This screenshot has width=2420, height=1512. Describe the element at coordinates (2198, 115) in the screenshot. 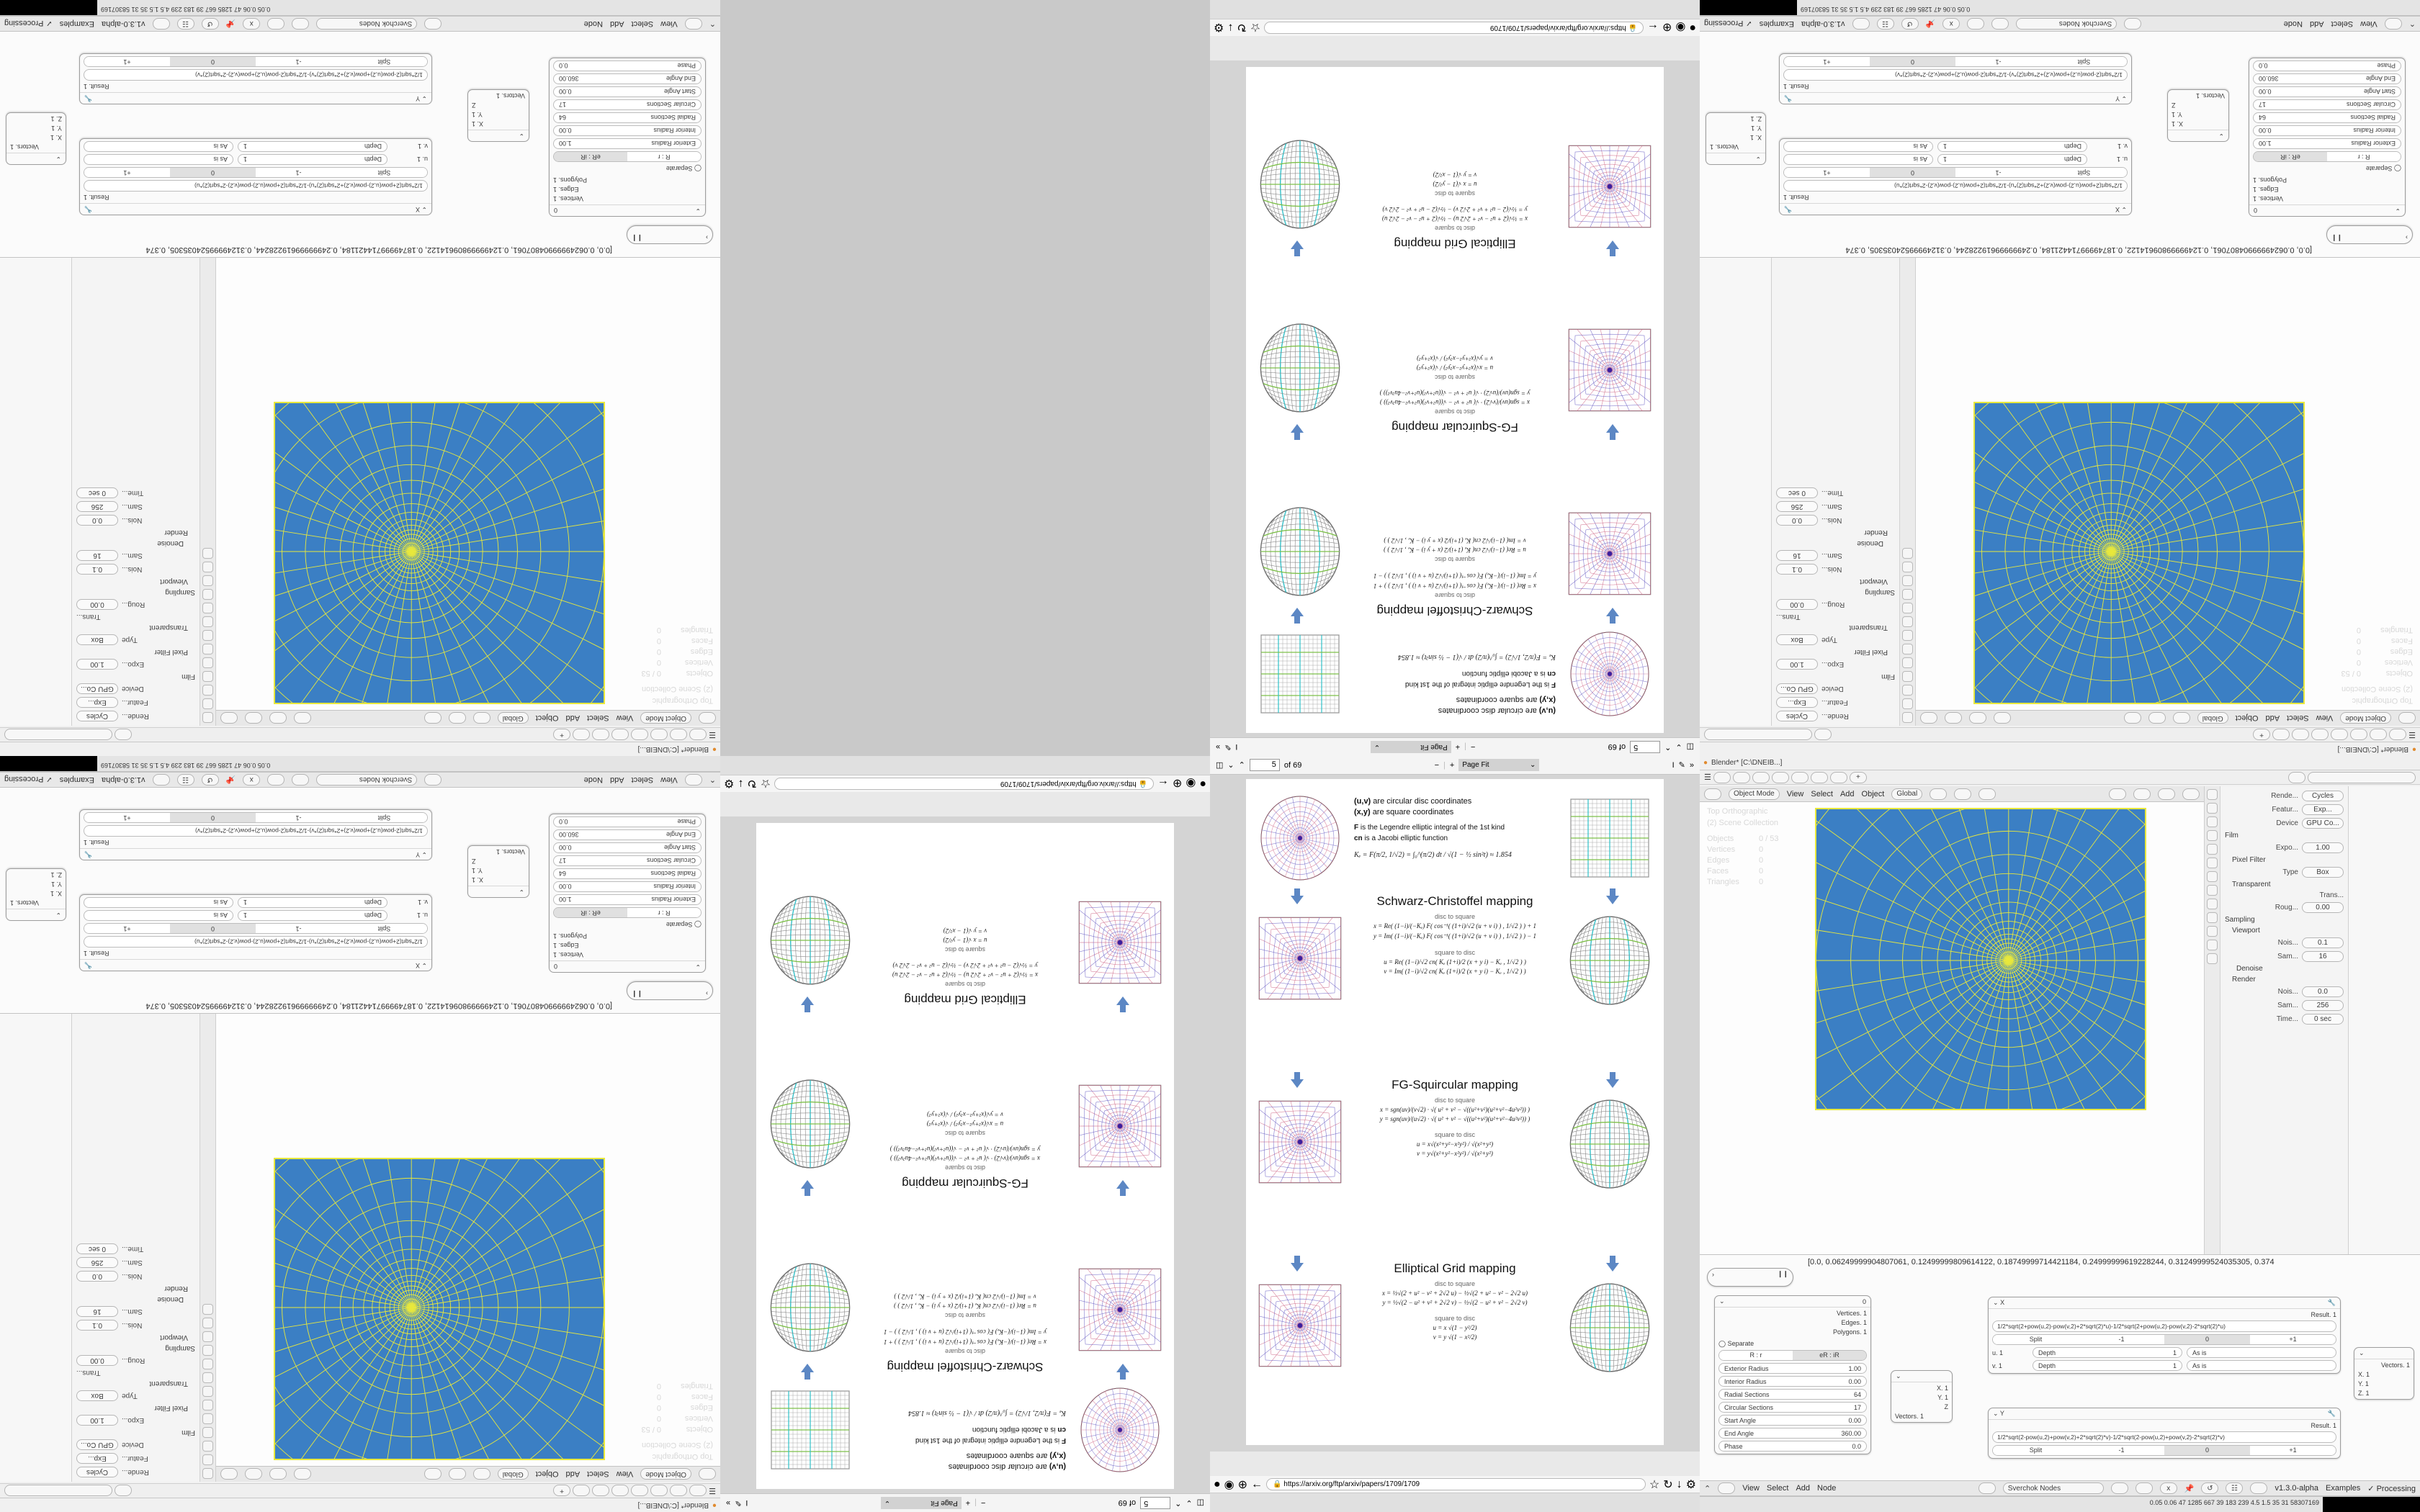

I see `node-vector-out: ⌄ X. 1 Y. 1 Z Vectors. 1` at that location.